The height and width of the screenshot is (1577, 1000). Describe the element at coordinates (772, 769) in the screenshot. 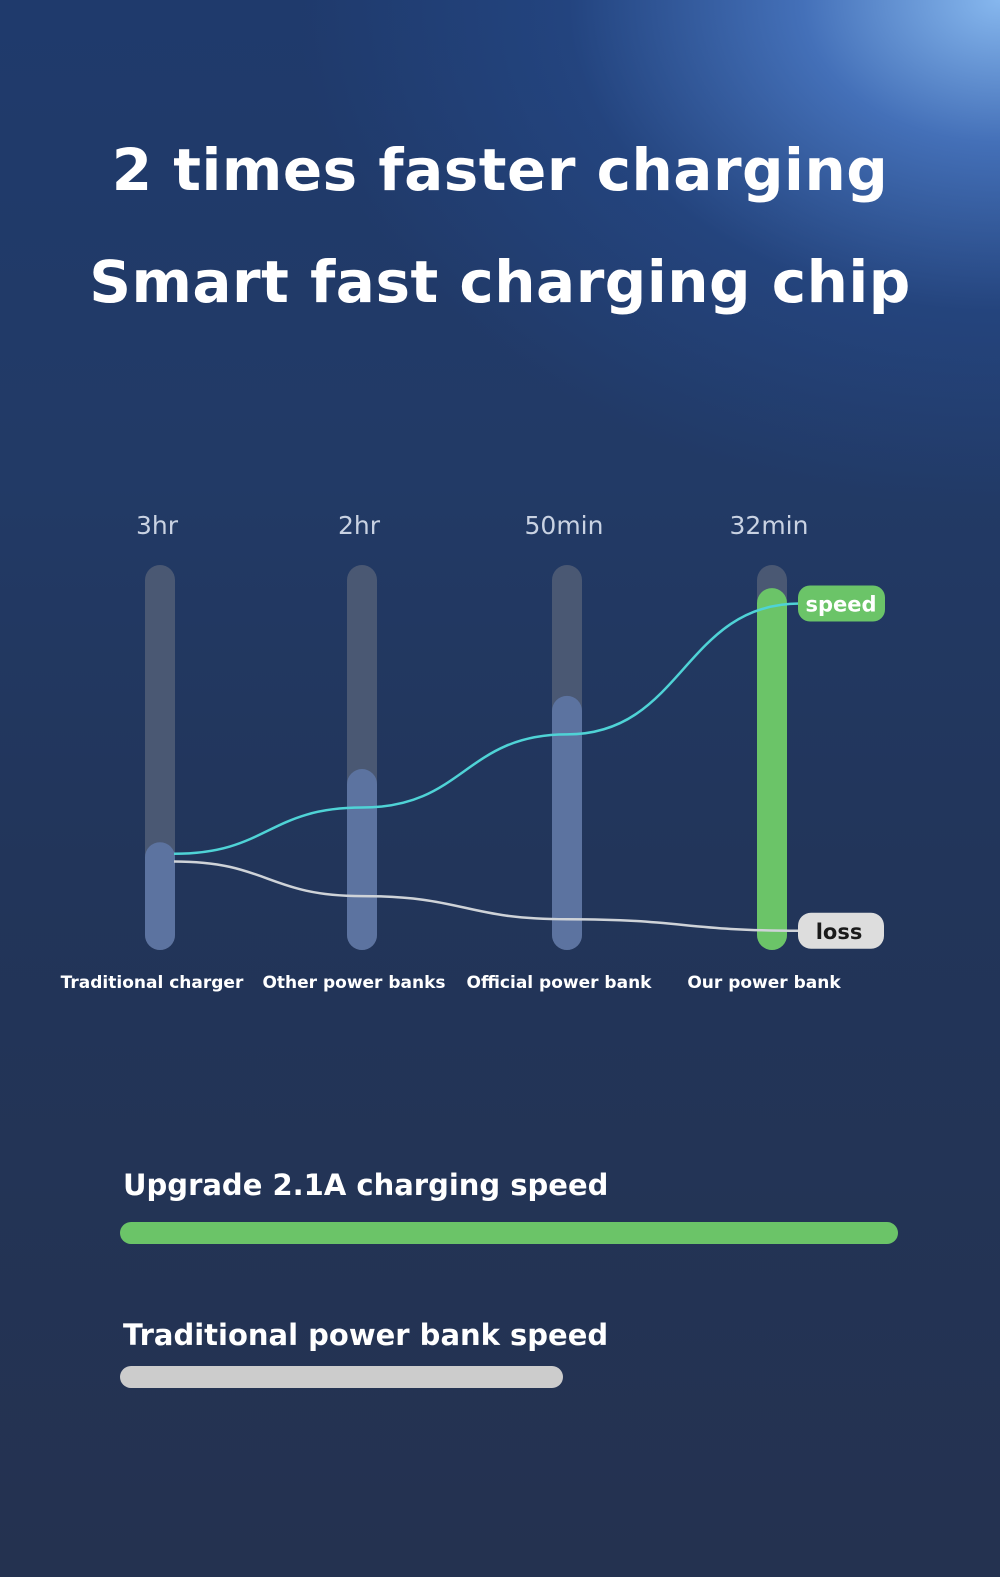

I see `bar-fill-highlight` at that location.